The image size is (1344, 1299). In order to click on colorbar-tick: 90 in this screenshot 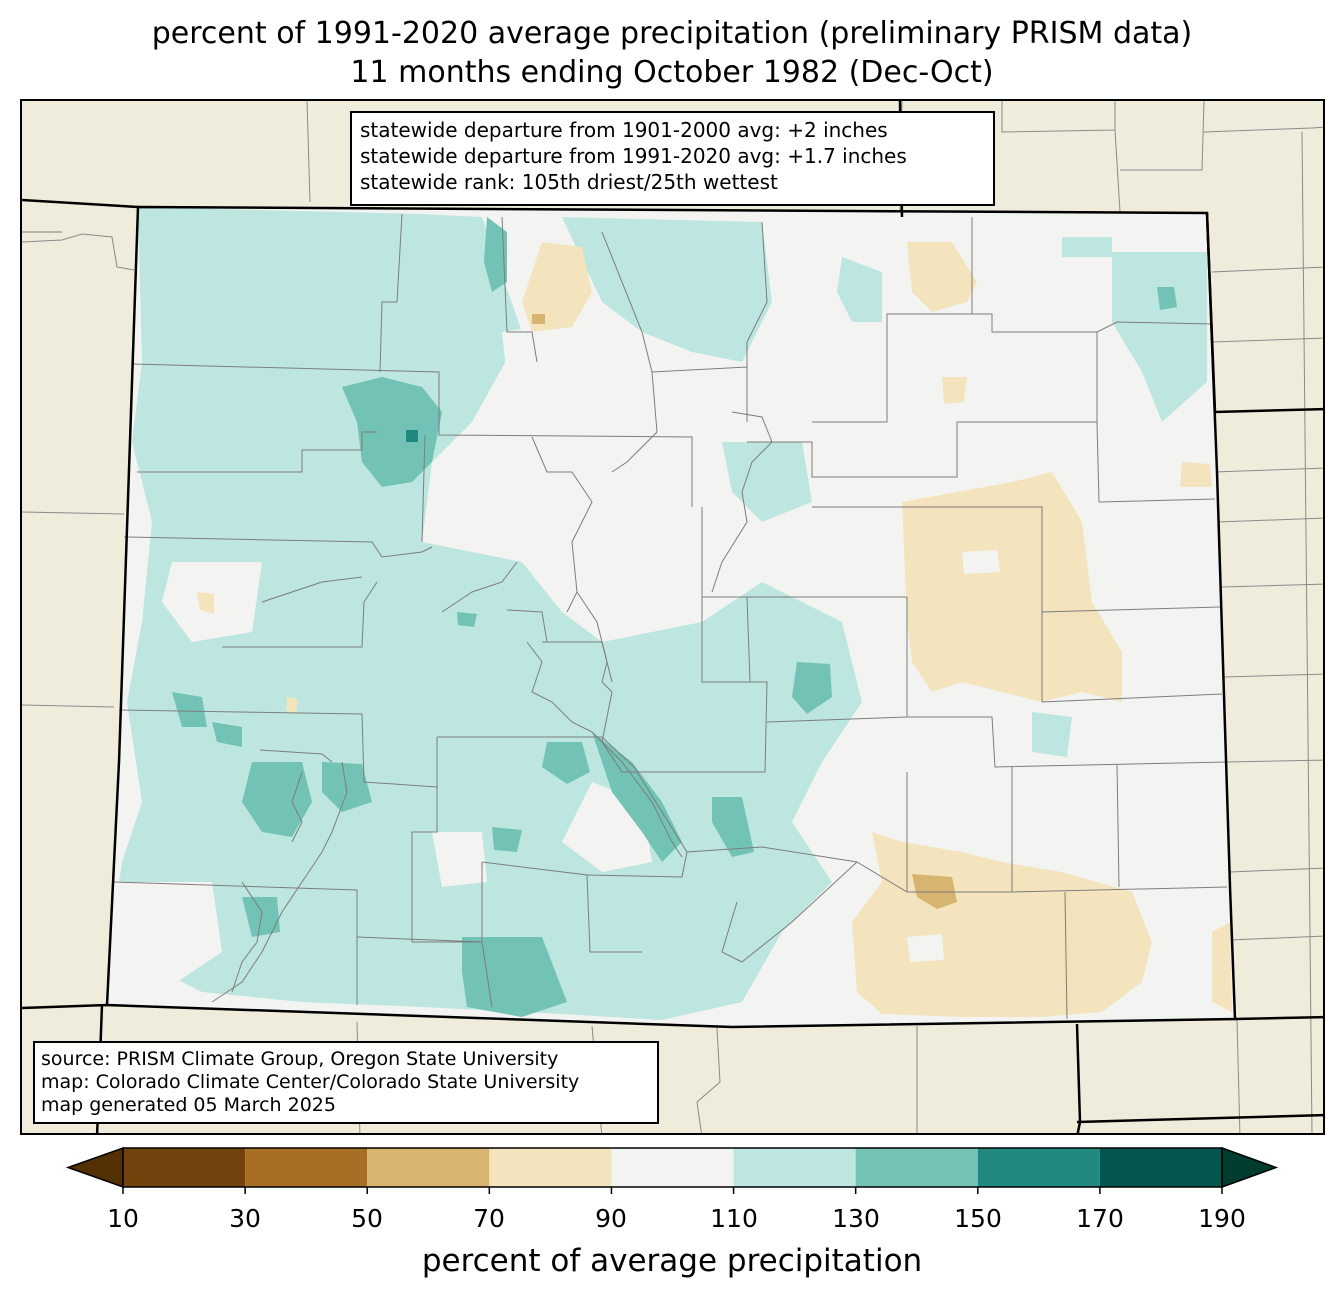, I will do `click(611, 1218)`.